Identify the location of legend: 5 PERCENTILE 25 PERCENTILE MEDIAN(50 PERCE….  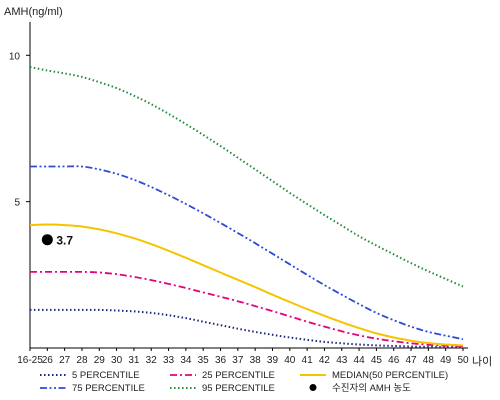
(244, 382).